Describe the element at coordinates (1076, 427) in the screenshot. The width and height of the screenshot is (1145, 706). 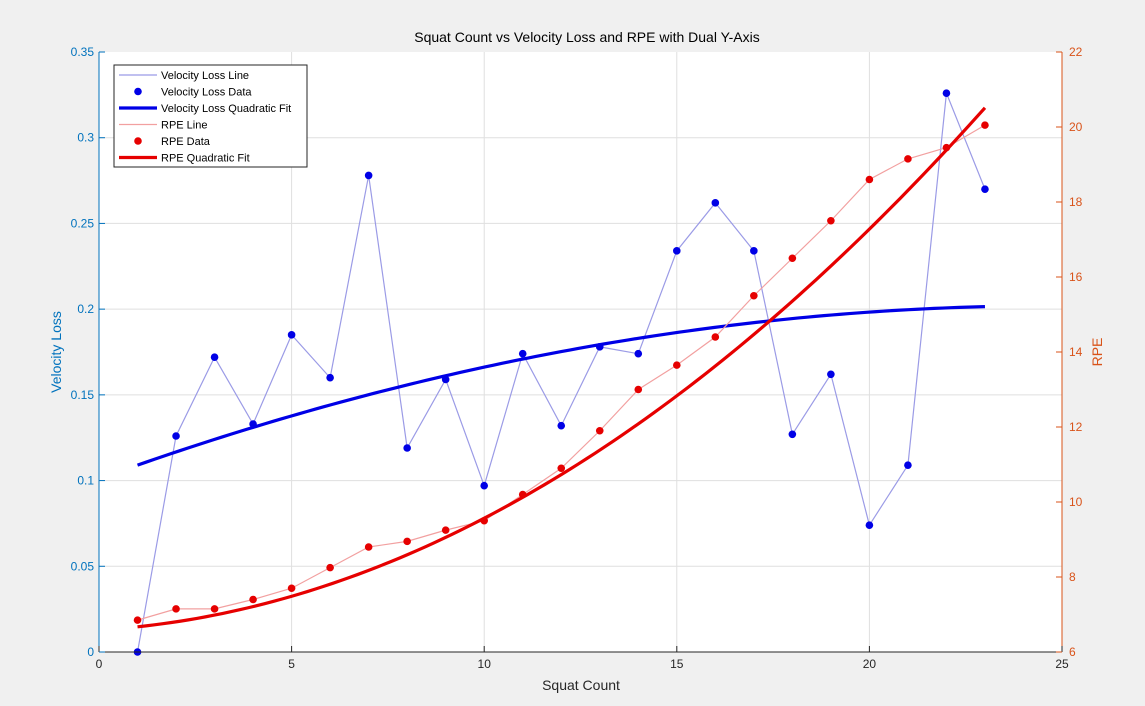
I see `y-right-tick-label: 12` at that location.